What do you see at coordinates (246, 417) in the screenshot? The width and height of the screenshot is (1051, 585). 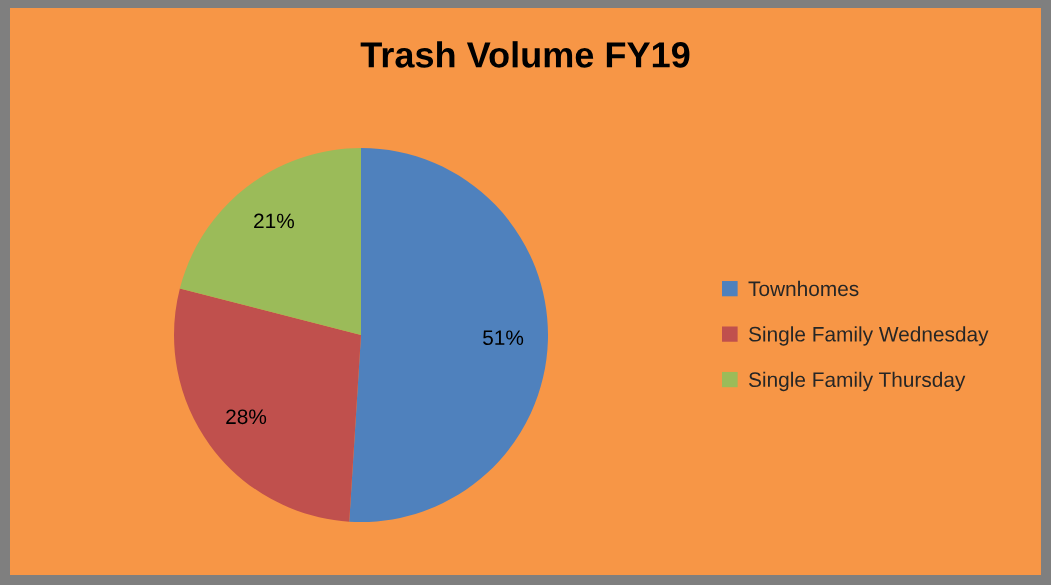 I see `data-label: 28%` at bounding box center [246, 417].